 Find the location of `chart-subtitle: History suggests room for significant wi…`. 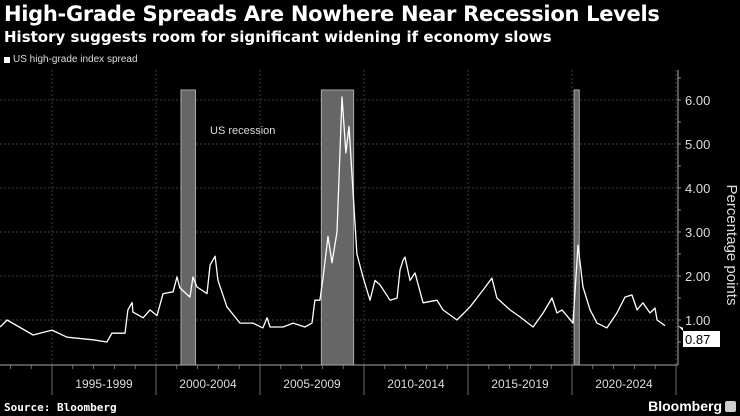

chart-subtitle: History suggests room for significant wi… is located at coordinates (278, 37).